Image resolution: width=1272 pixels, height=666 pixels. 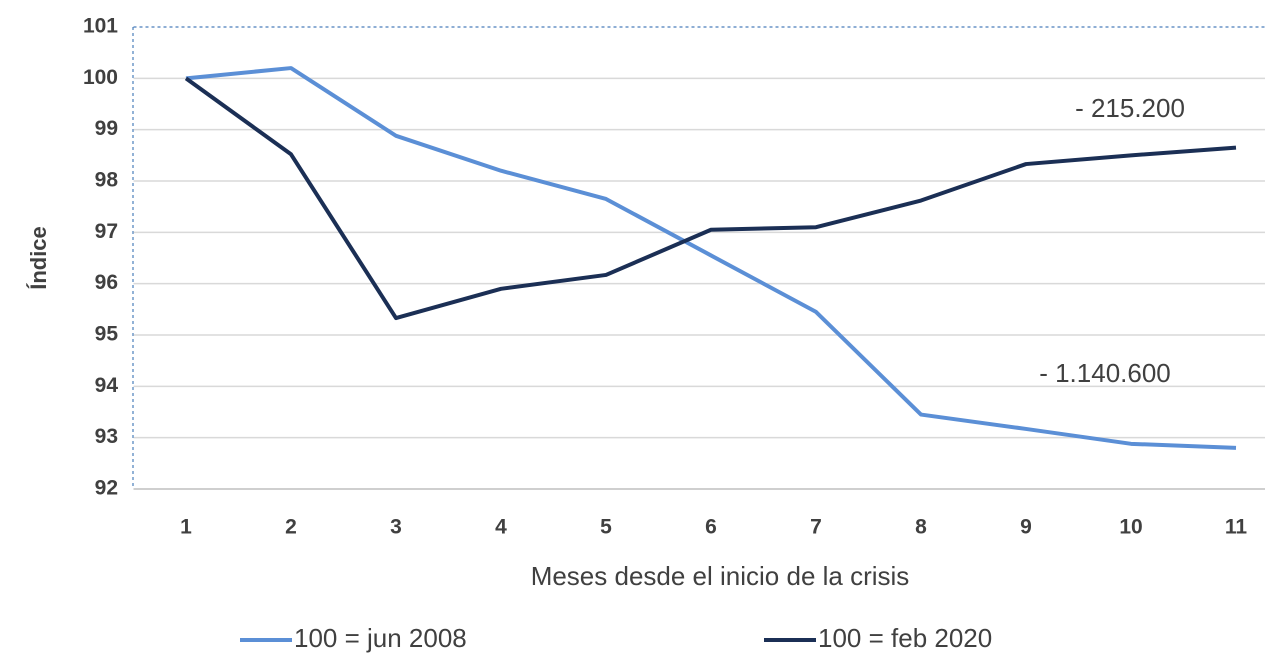 What do you see at coordinates (107, 180) in the screenshot?
I see `y-tick-label: 98` at bounding box center [107, 180].